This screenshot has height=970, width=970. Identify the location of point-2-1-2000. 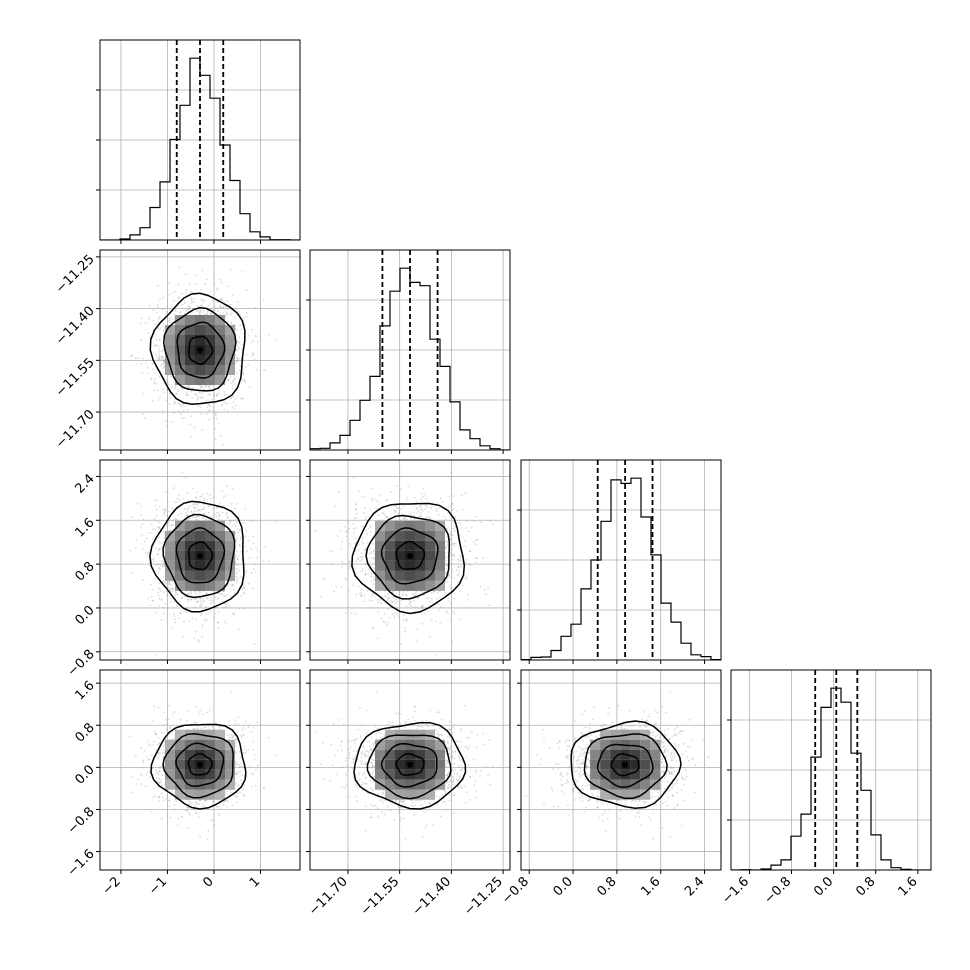
(360, 571).